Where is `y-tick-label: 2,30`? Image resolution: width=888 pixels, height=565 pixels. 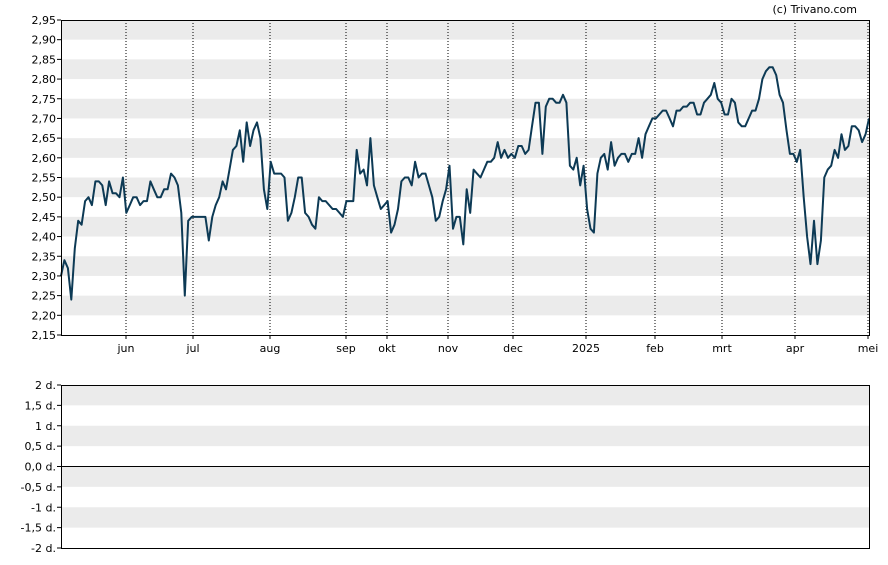 y-tick-label: 2,30 is located at coordinates (44, 276).